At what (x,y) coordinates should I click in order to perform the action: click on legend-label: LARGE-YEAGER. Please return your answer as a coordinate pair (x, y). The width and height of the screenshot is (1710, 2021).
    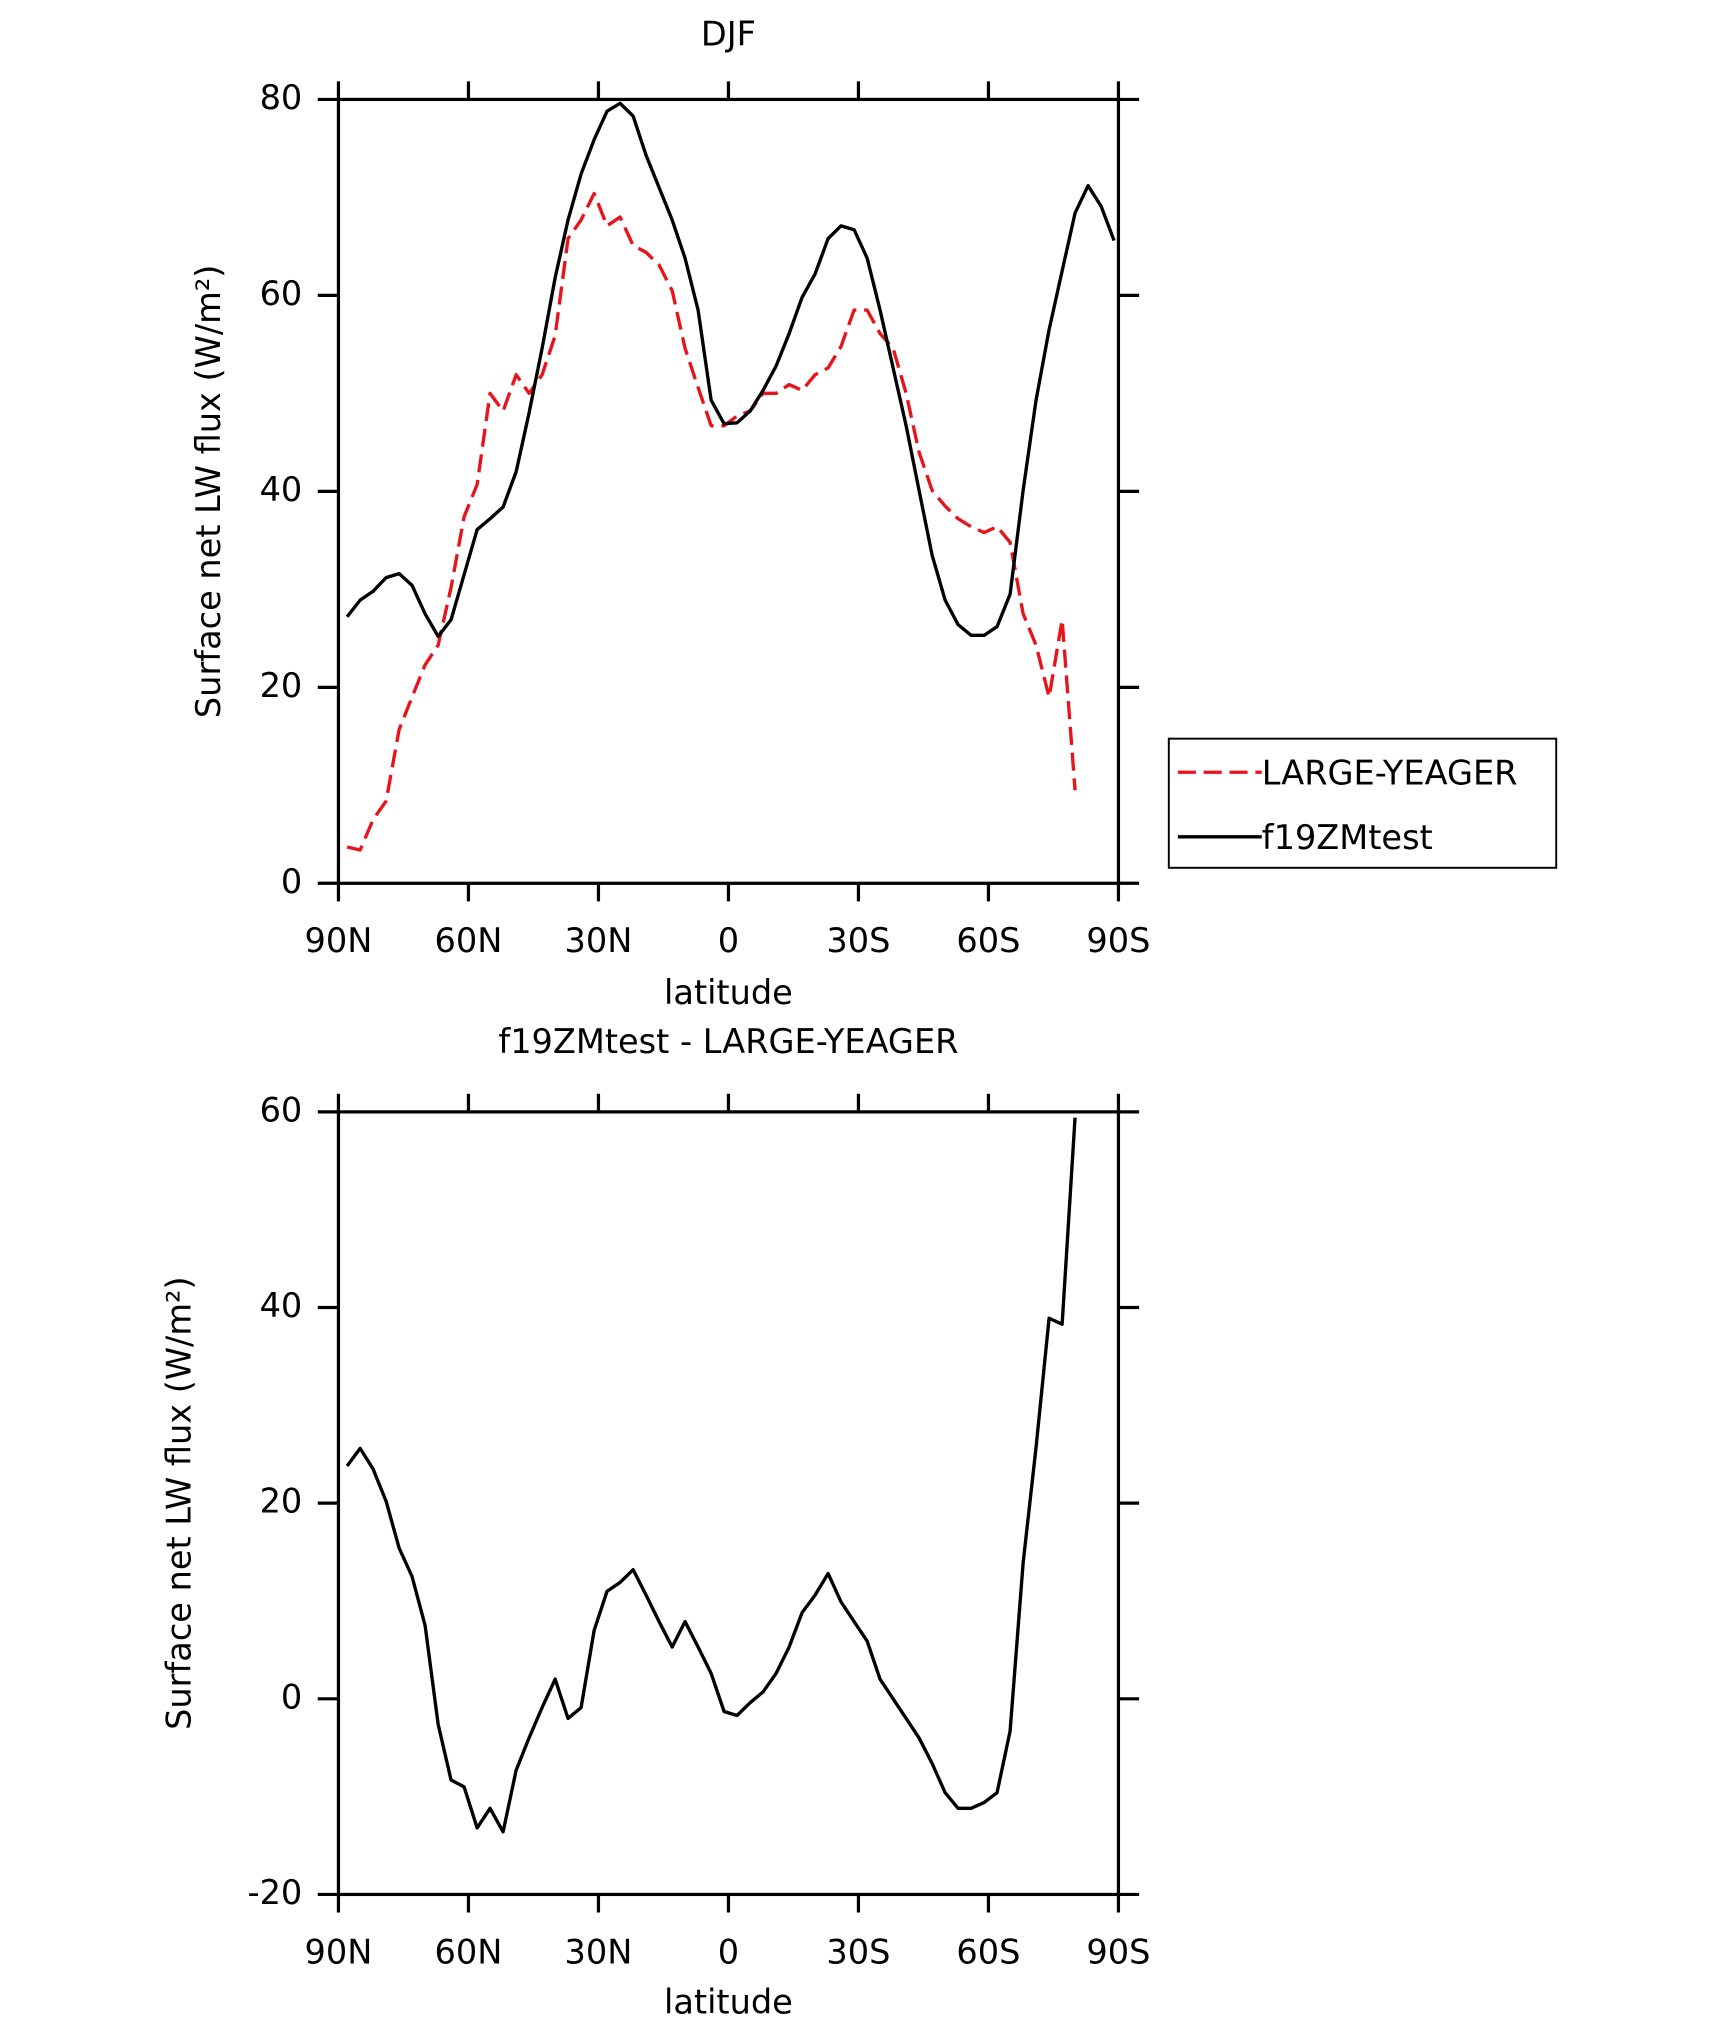
    Looking at the image, I should click on (1390, 772).